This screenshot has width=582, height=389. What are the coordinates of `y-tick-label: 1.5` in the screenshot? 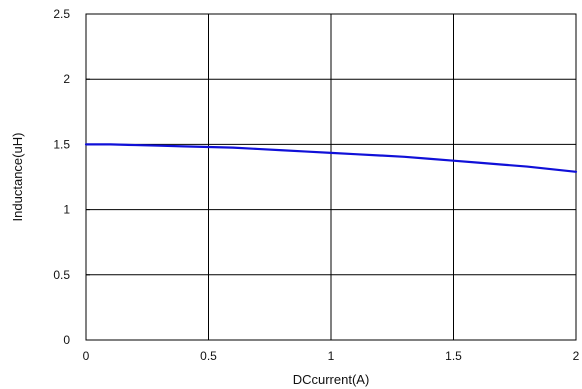 It's located at (61, 144).